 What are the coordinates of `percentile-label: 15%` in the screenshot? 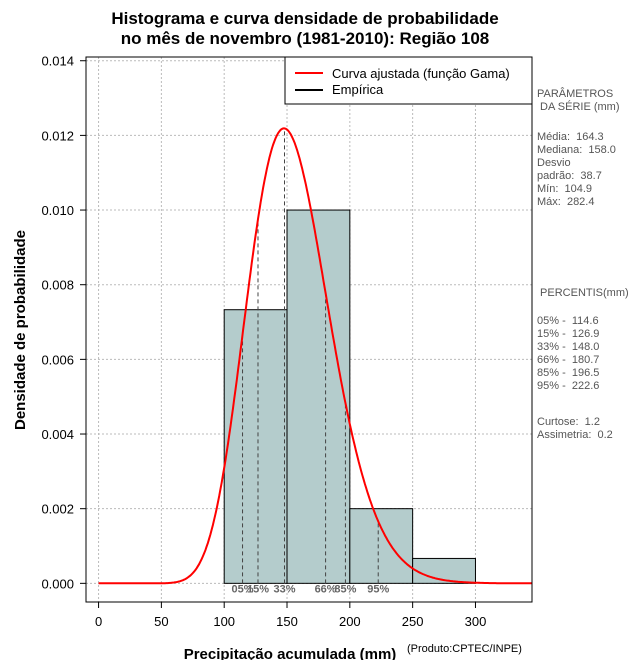 It's located at (258, 589).